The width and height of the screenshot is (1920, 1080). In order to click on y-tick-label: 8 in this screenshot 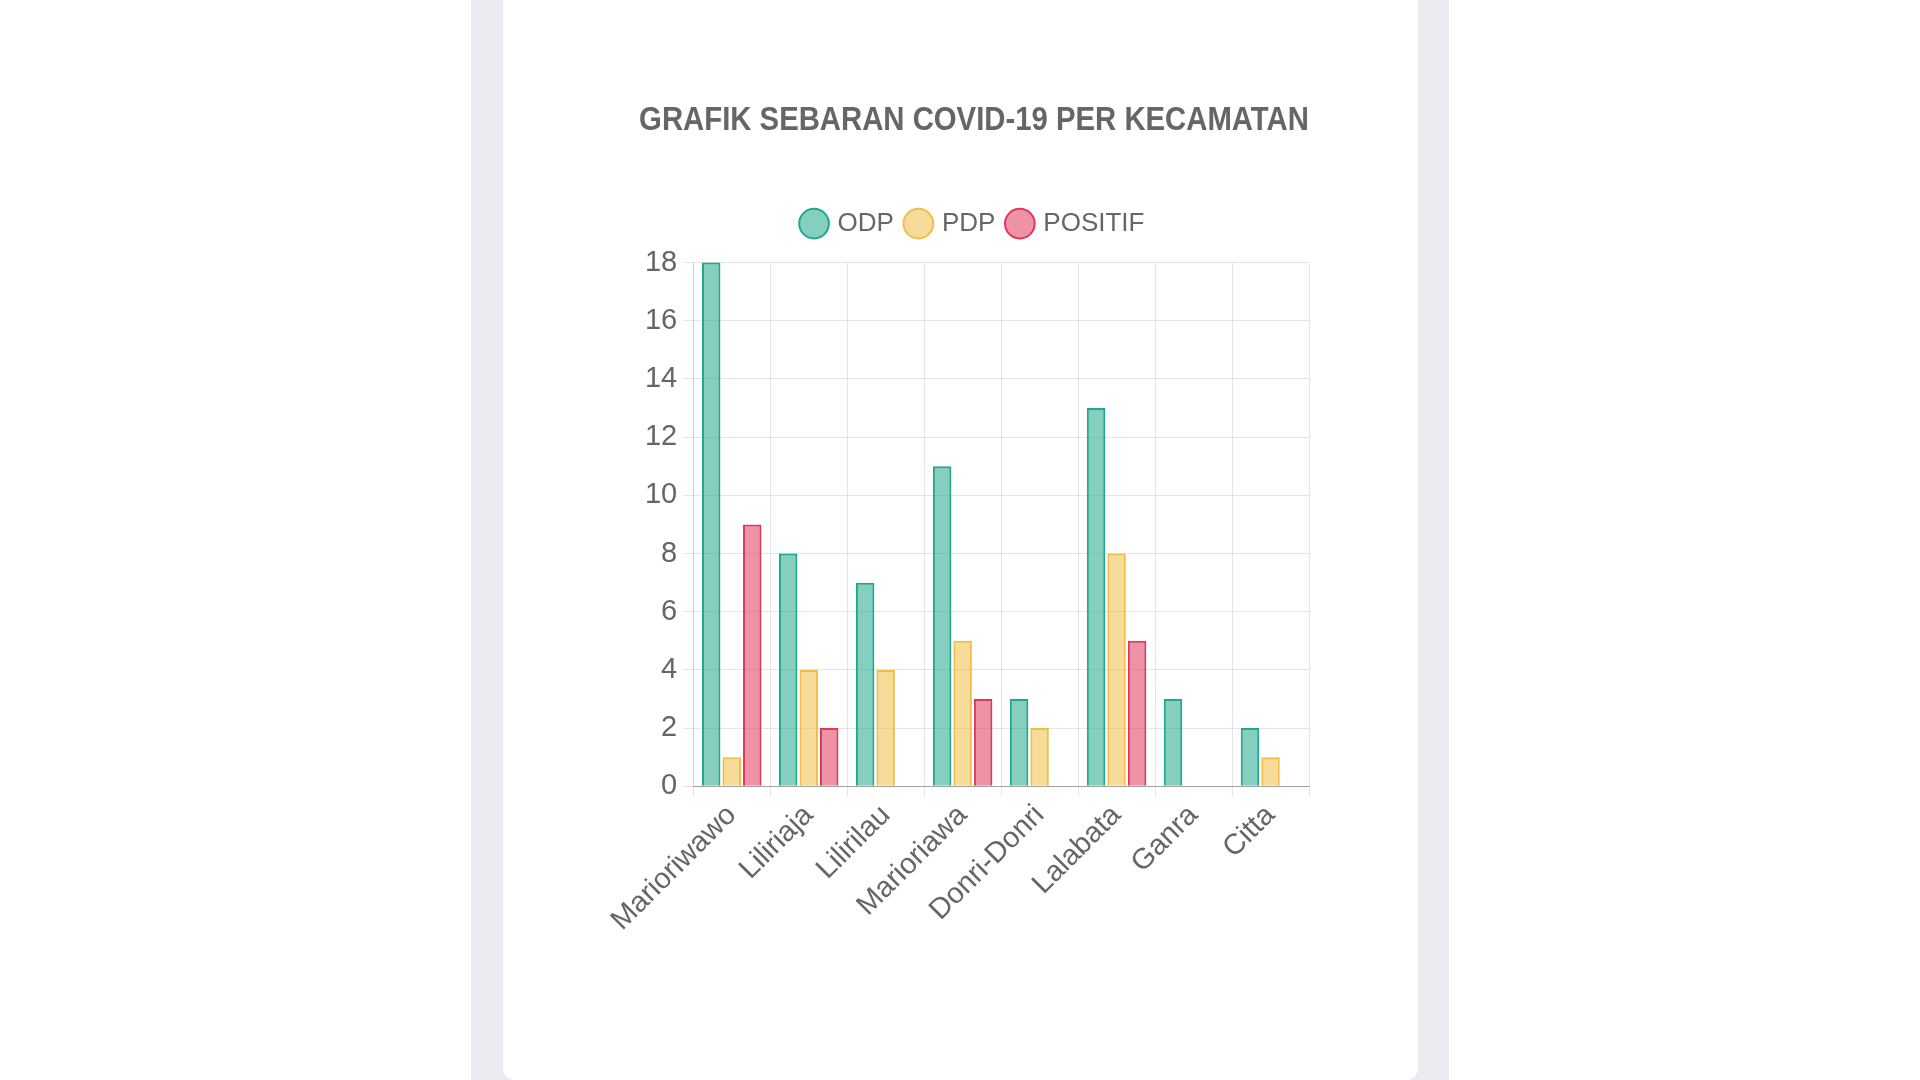, I will do `click(669, 551)`.